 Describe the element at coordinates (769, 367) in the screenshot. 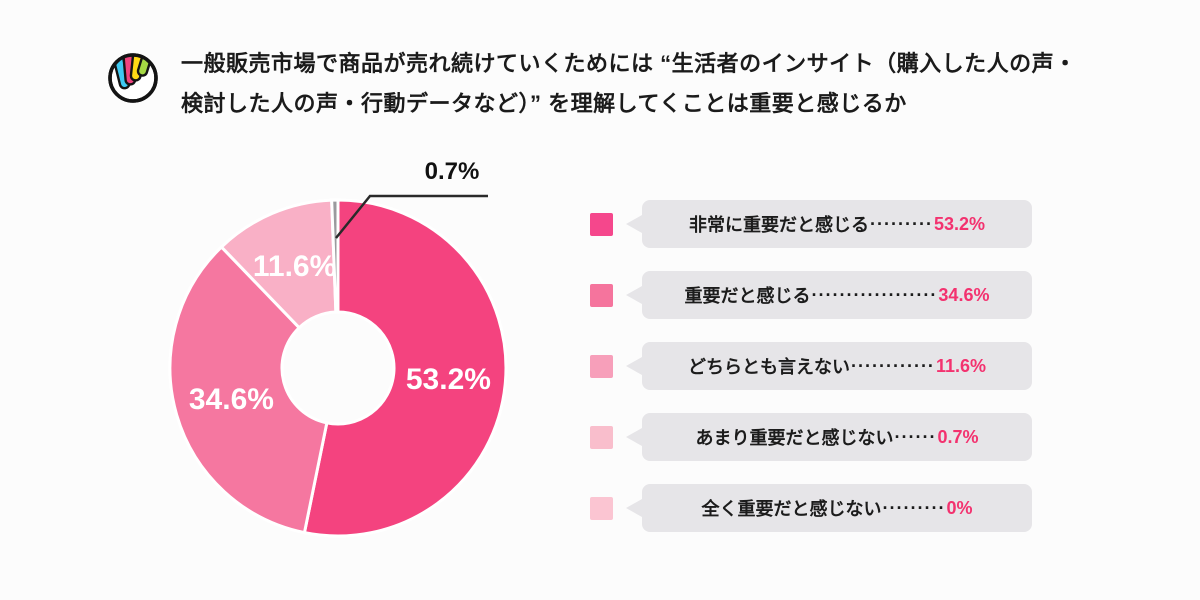

I see `legend-label: どちらとも言えない` at that location.